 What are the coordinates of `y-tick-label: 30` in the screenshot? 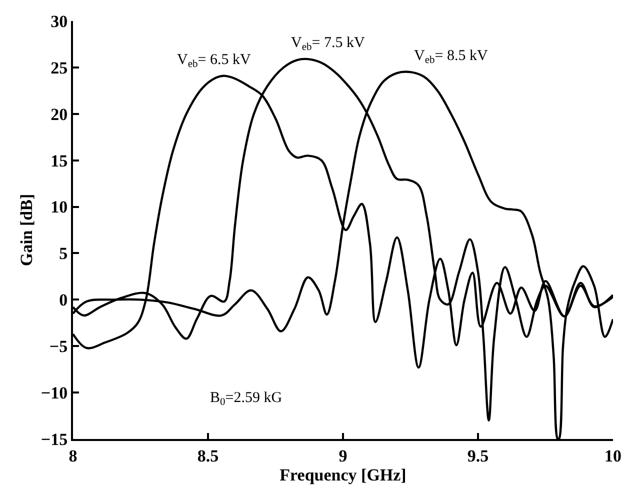 It's located at (59, 21).